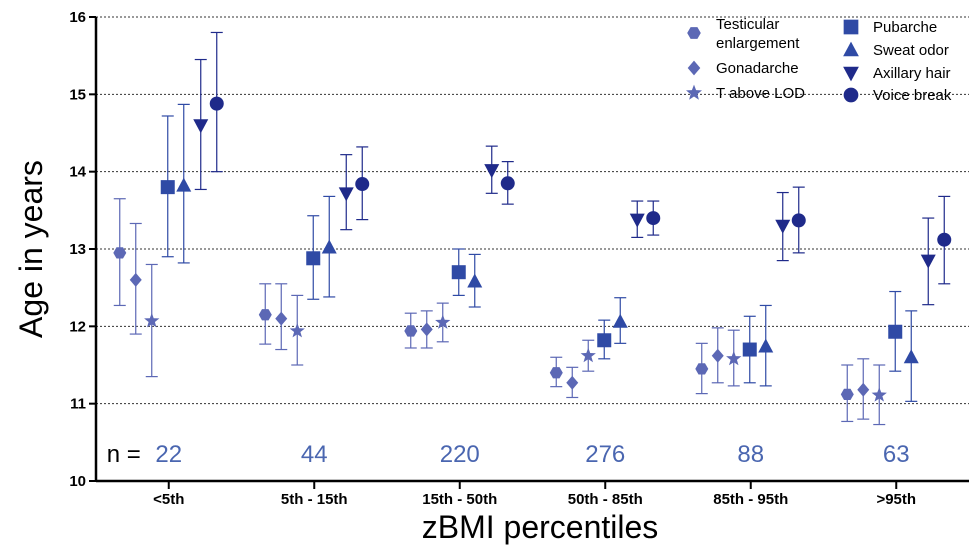 Image resolution: width=969 pixels, height=546 pixels. I want to click on y-ticks: 10 11 12 13 14 15 16, so click(82, 249).